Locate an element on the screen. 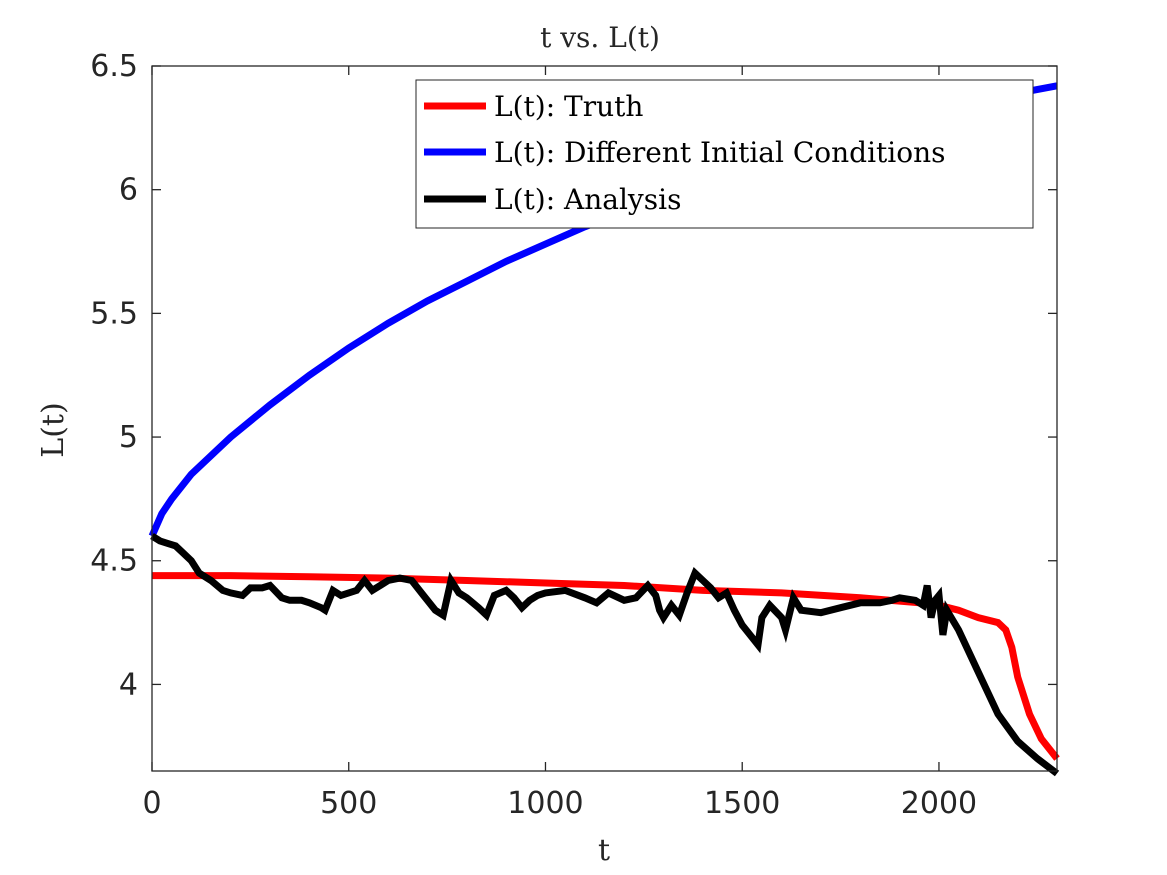  x-tick-label: 0 is located at coordinates (151, 803).